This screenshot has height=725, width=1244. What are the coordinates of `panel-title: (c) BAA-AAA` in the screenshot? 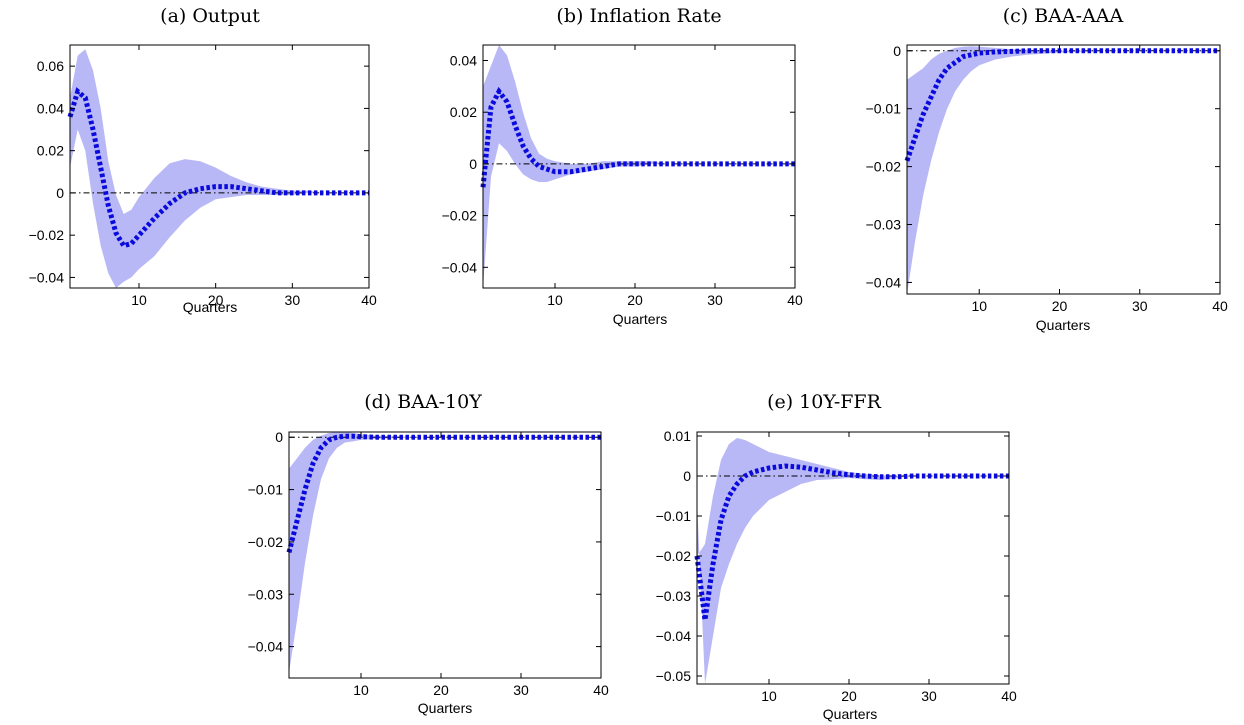 It's located at (1063, 16).